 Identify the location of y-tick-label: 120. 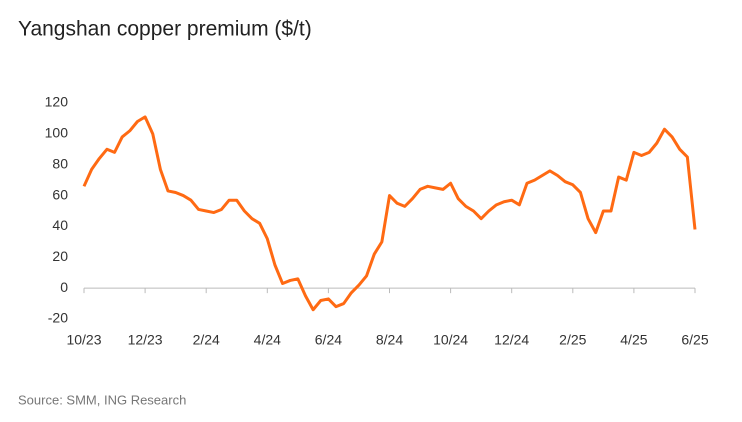
(57, 102).